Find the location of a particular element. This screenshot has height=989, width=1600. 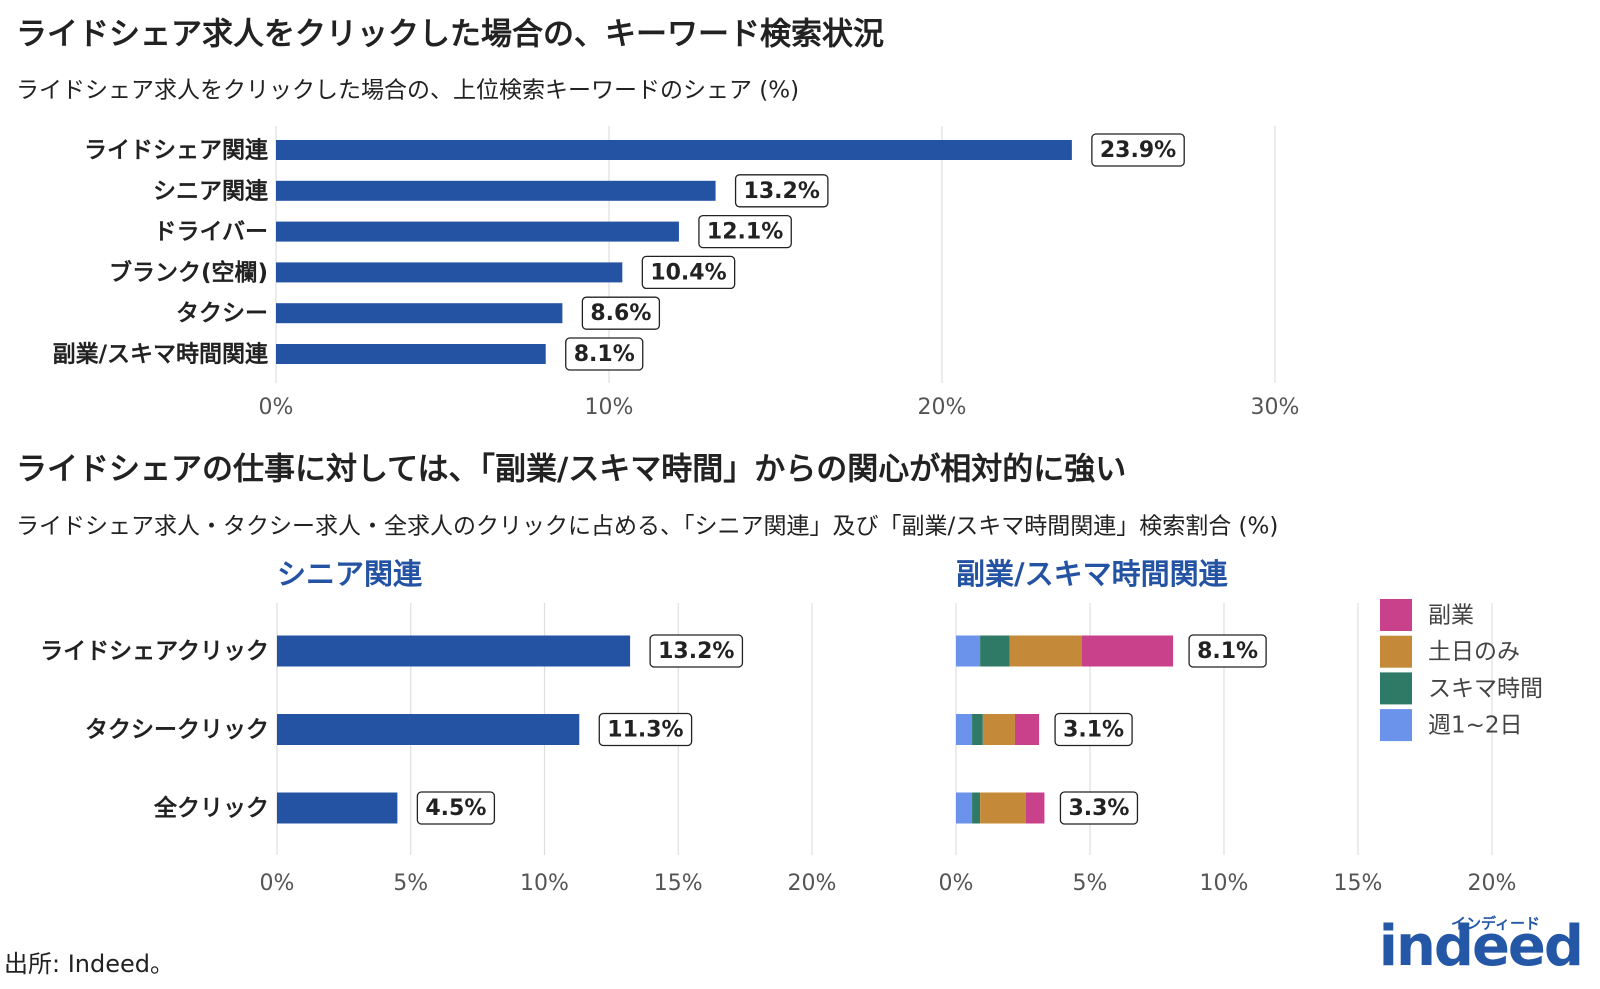

y-tick-label: ブランク(空欄) is located at coordinates (188, 272).